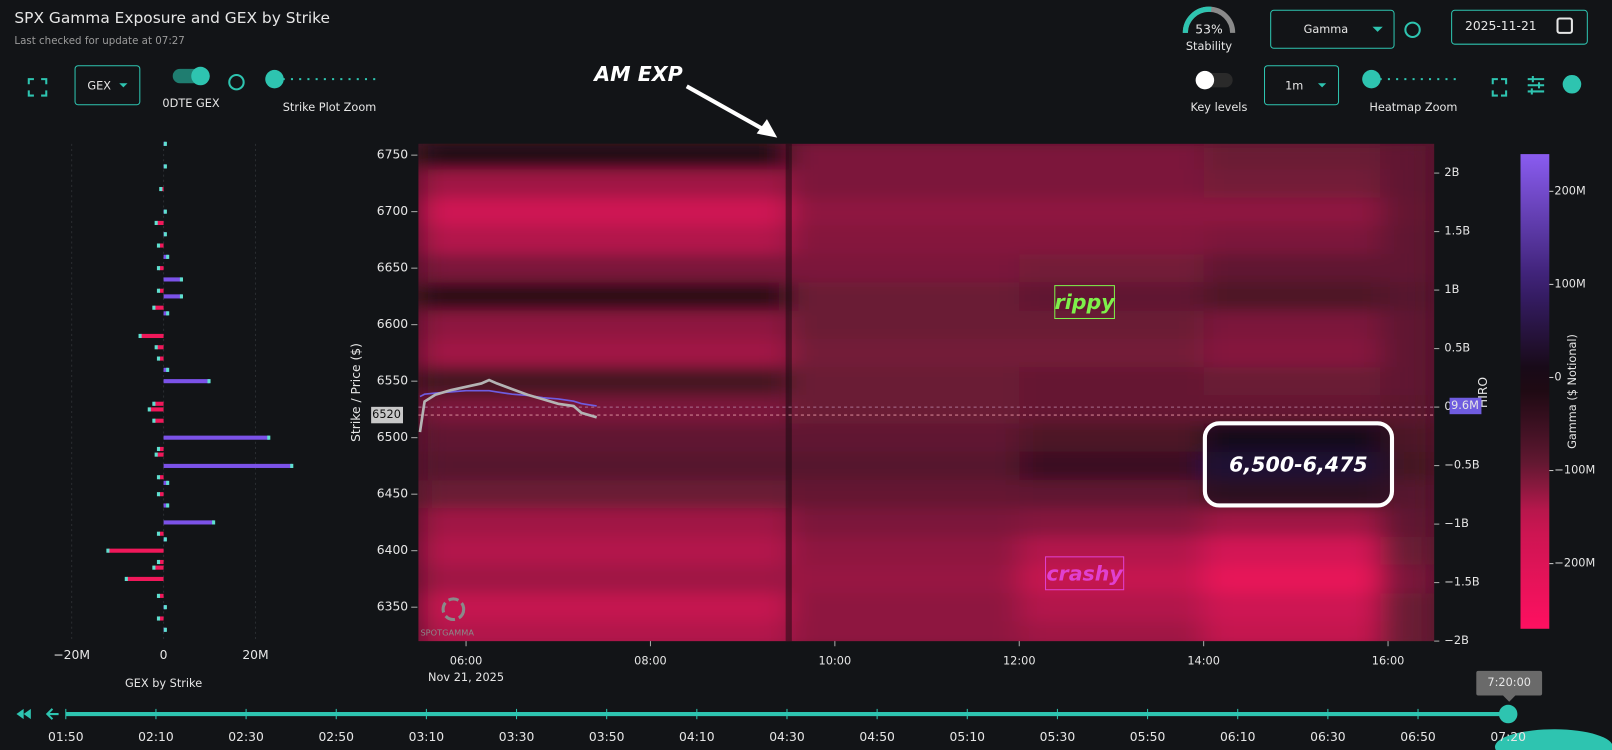  I want to click on crashy-box, so click(1085, 573).